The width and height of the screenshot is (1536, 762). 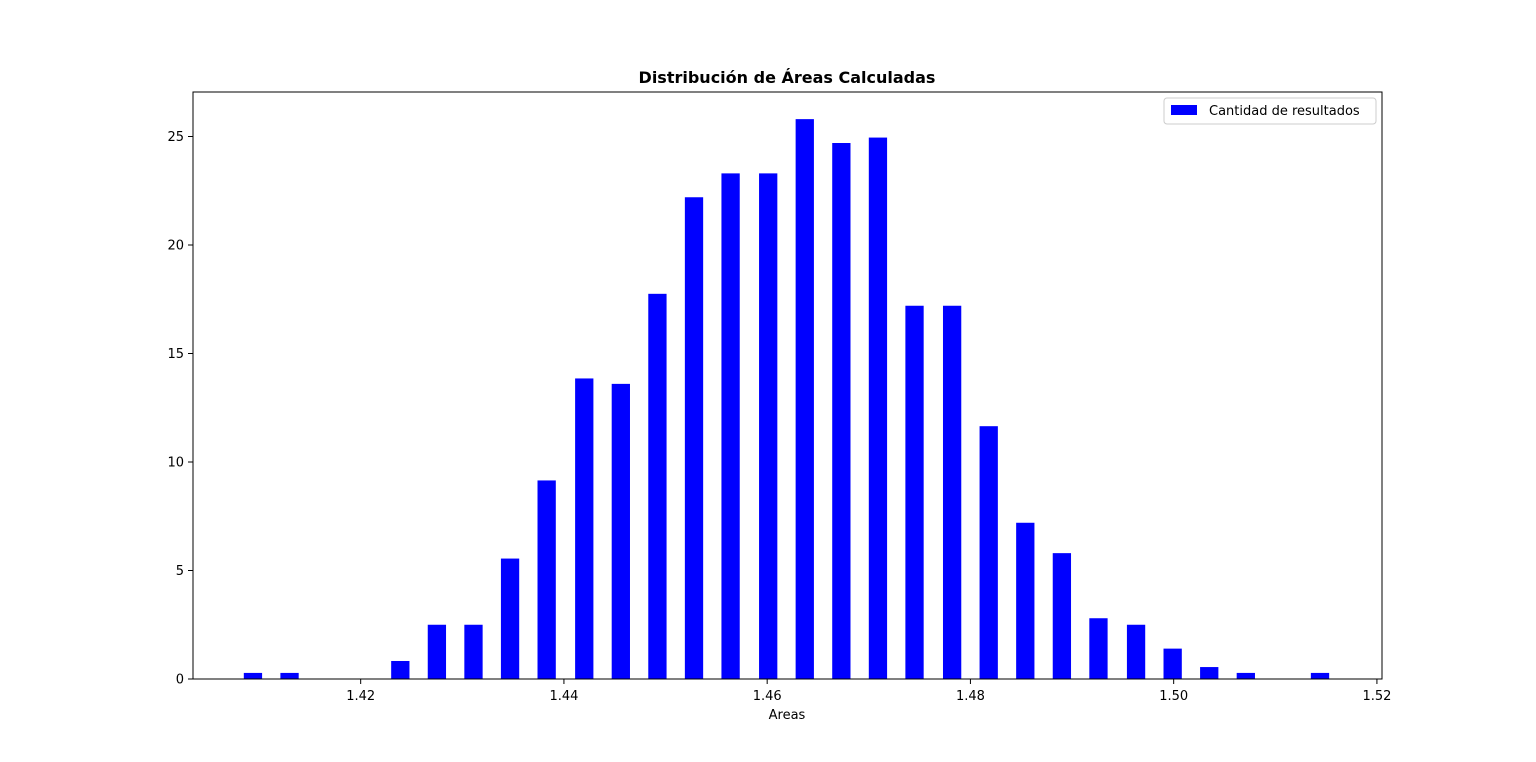 What do you see at coordinates (970, 696) in the screenshot?
I see `x-tick-label: 1.48` at bounding box center [970, 696].